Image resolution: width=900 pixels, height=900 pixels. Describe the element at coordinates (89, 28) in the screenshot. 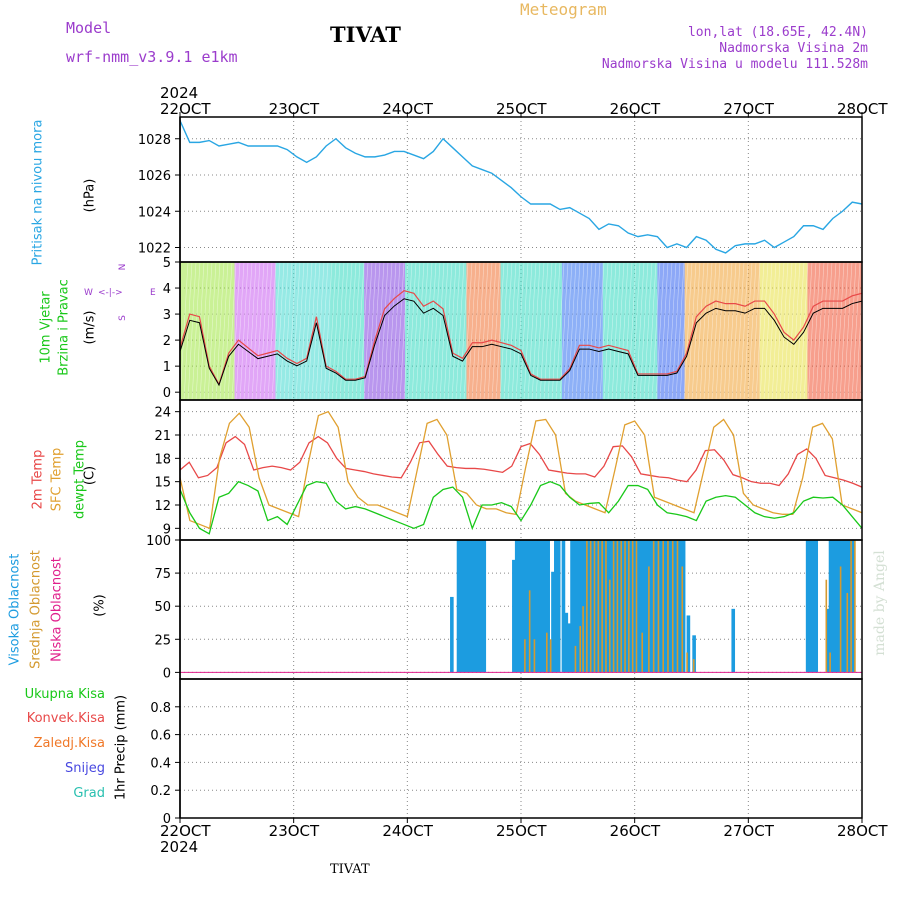

I see `model-label: Model` at that location.